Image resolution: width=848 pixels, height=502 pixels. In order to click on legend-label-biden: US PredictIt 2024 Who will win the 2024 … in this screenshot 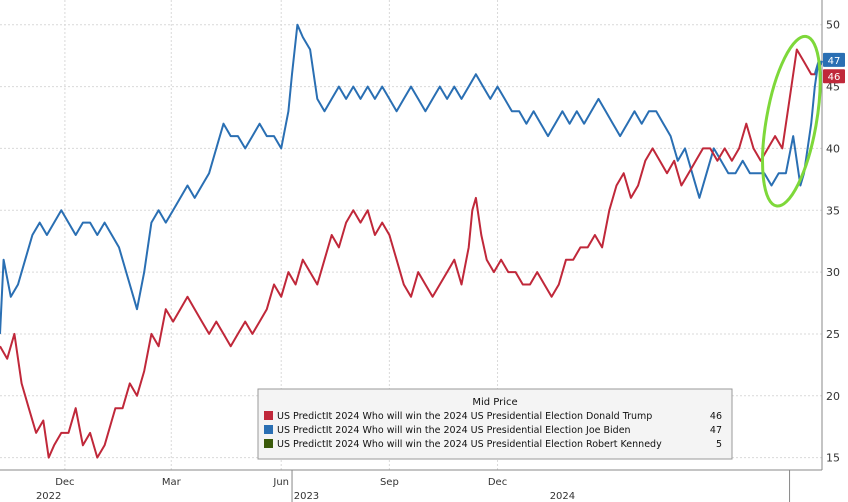, I will do `click(454, 430)`.